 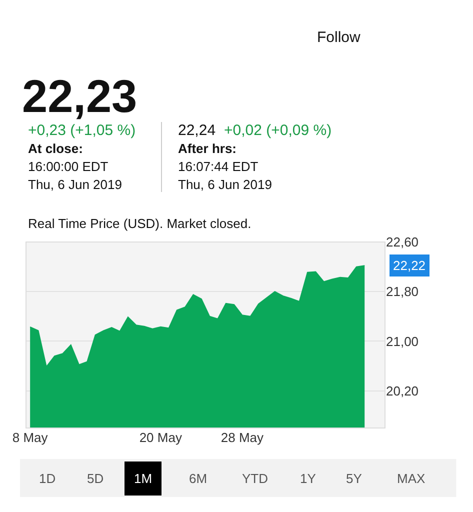 What do you see at coordinates (308, 478) in the screenshot?
I see `text: 1Y` at bounding box center [308, 478].